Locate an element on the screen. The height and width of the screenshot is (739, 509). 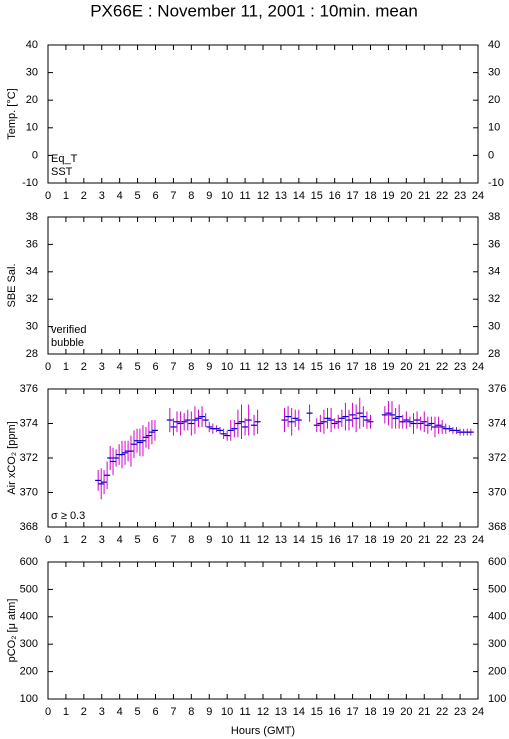
legend-entry: Eq_T is located at coordinates (64, 159).